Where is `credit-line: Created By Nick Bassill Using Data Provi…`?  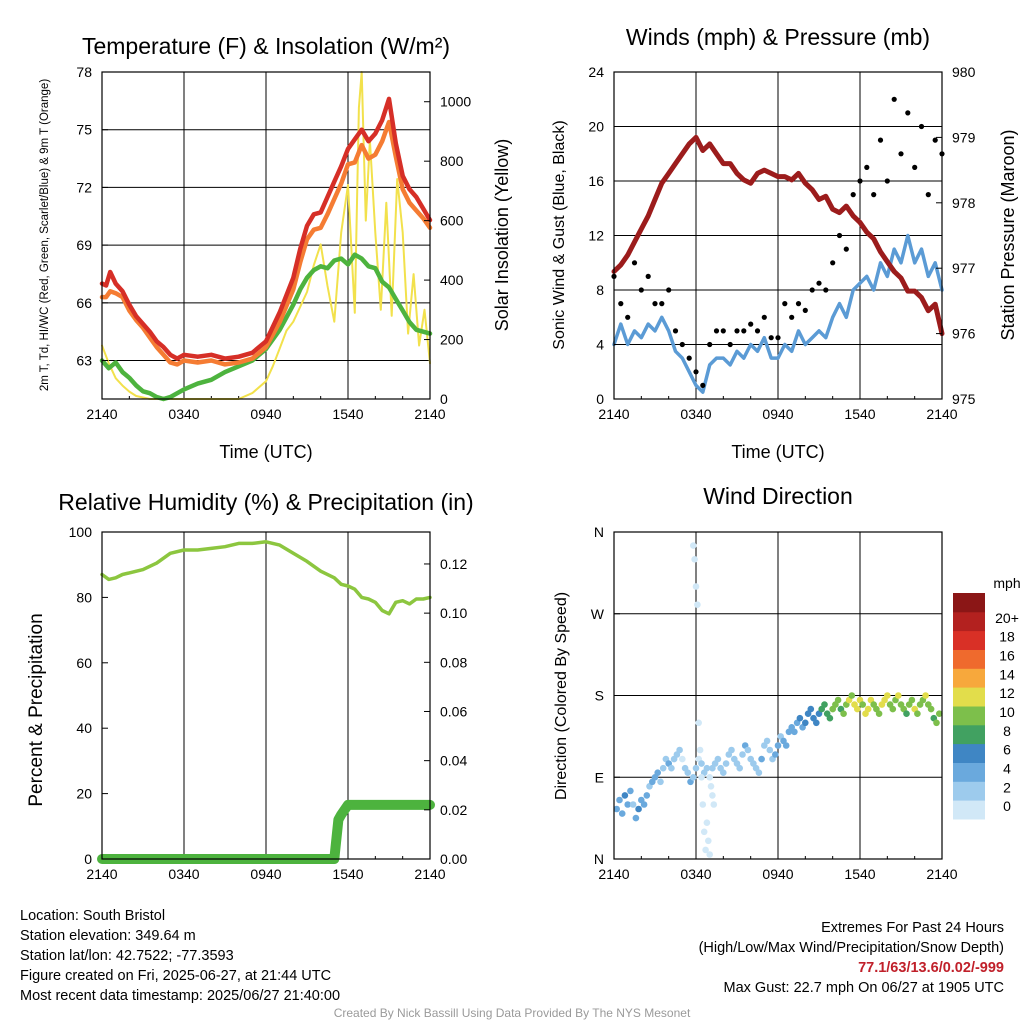
credit-line: Created By Nick Bassill Using Data Provi… is located at coordinates (512, 1013).